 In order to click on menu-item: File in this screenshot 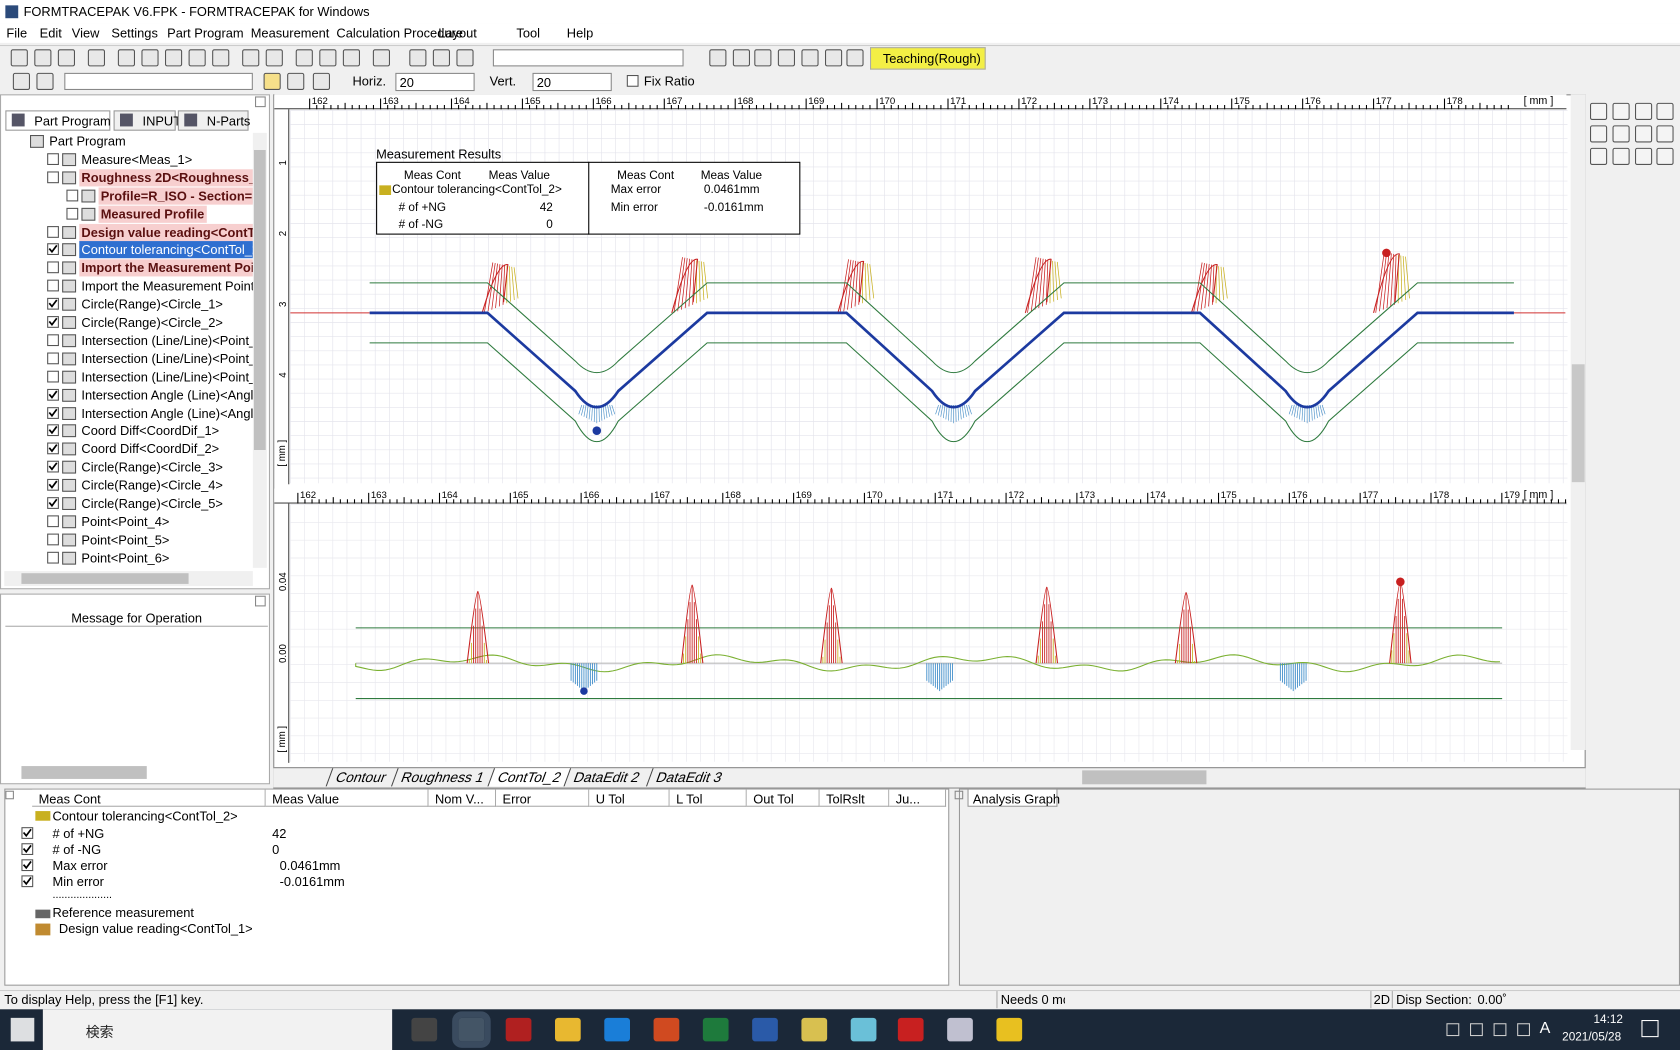, I will do `click(17, 33)`.